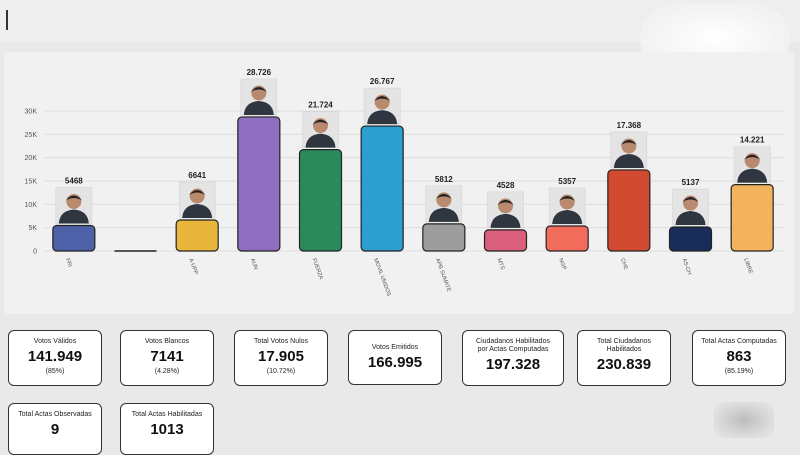  I want to click on stat-percentage: (10.72%), so click(281, 371).